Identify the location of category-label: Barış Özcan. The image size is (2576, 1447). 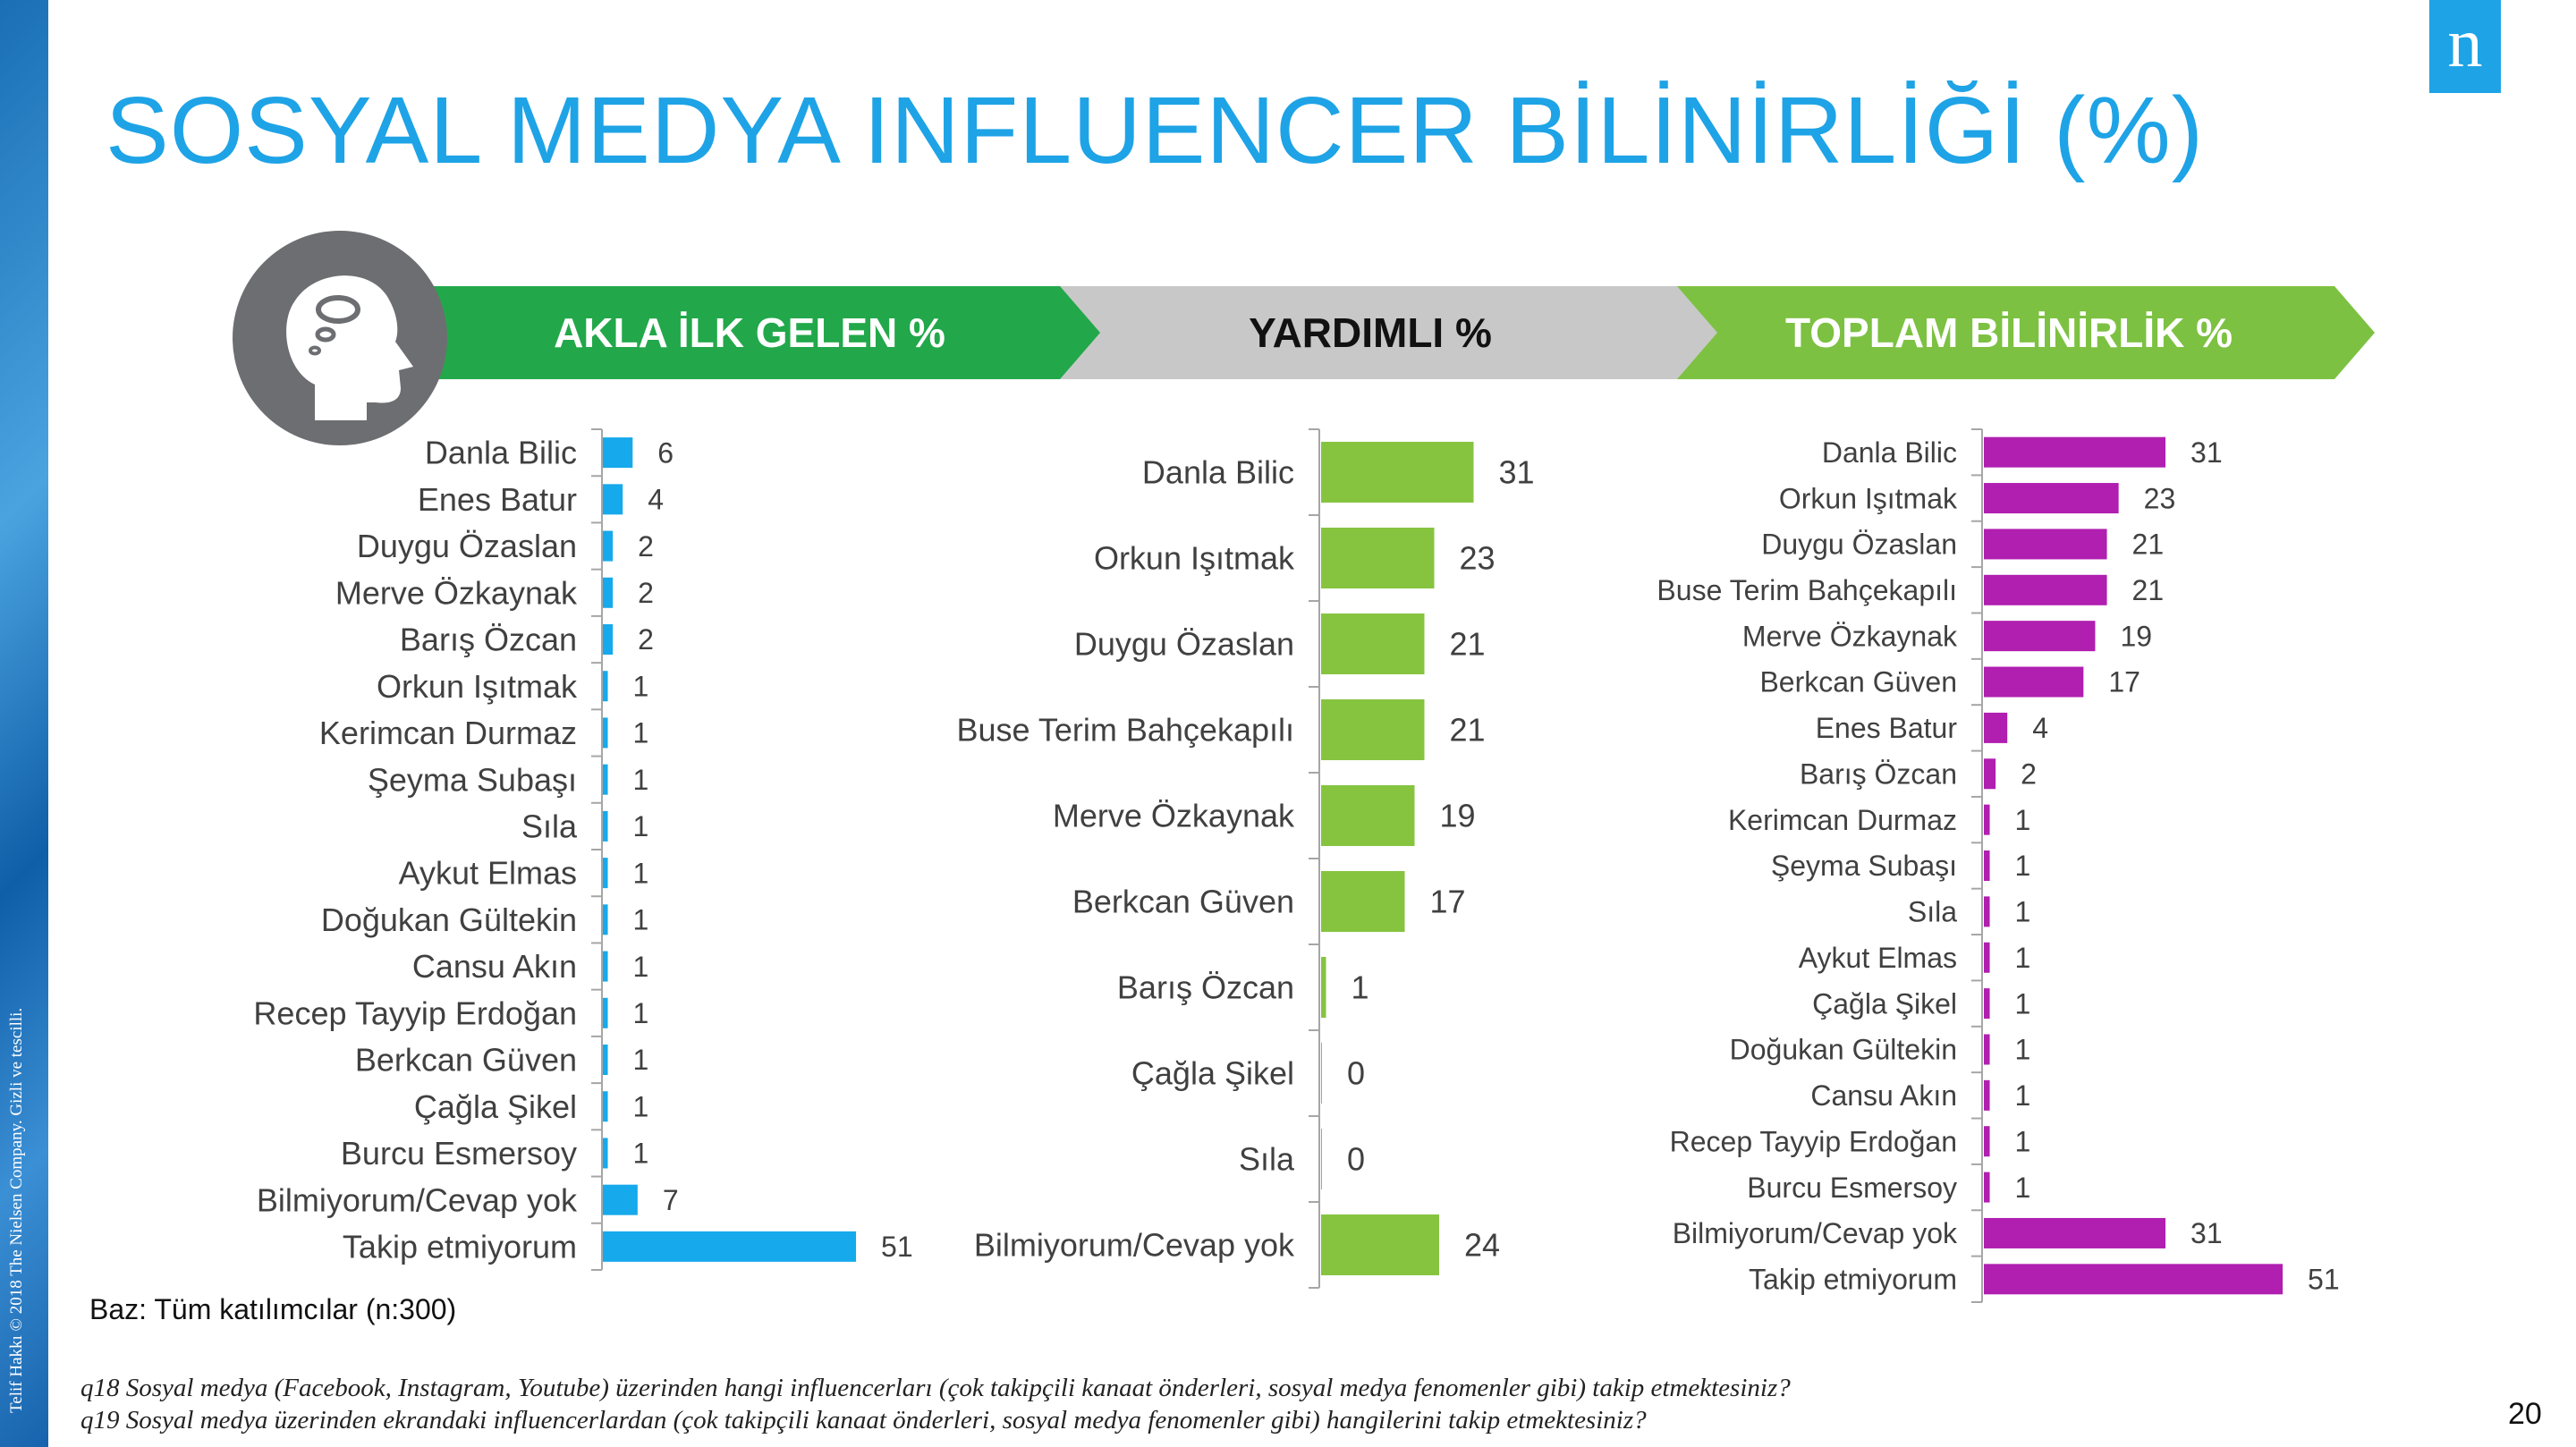
(488, 640).